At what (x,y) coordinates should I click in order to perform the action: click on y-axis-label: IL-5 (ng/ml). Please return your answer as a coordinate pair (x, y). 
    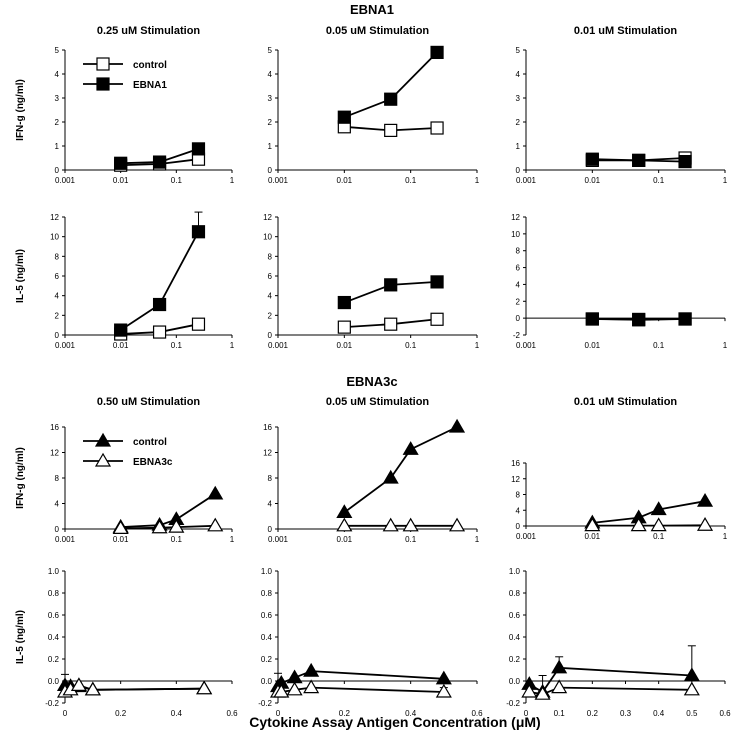
    Looking at the image, I should click on (20, 276).